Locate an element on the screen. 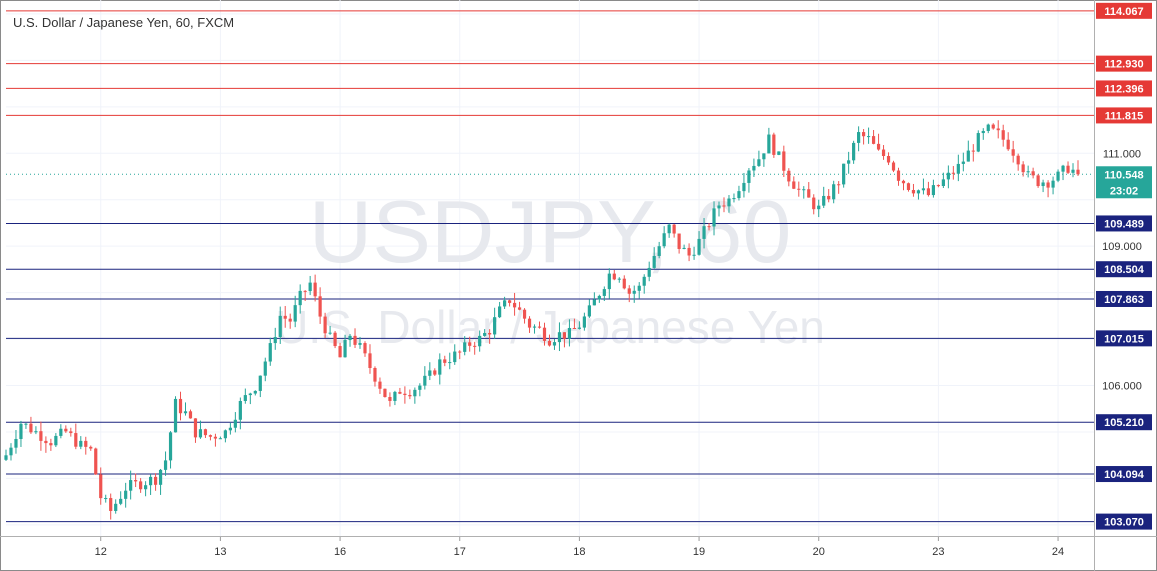 This screenshot has height=571, width=1157. time-axis: 12 13 16 17 18 19 20 23 24 is located at coordinates (580, 547).